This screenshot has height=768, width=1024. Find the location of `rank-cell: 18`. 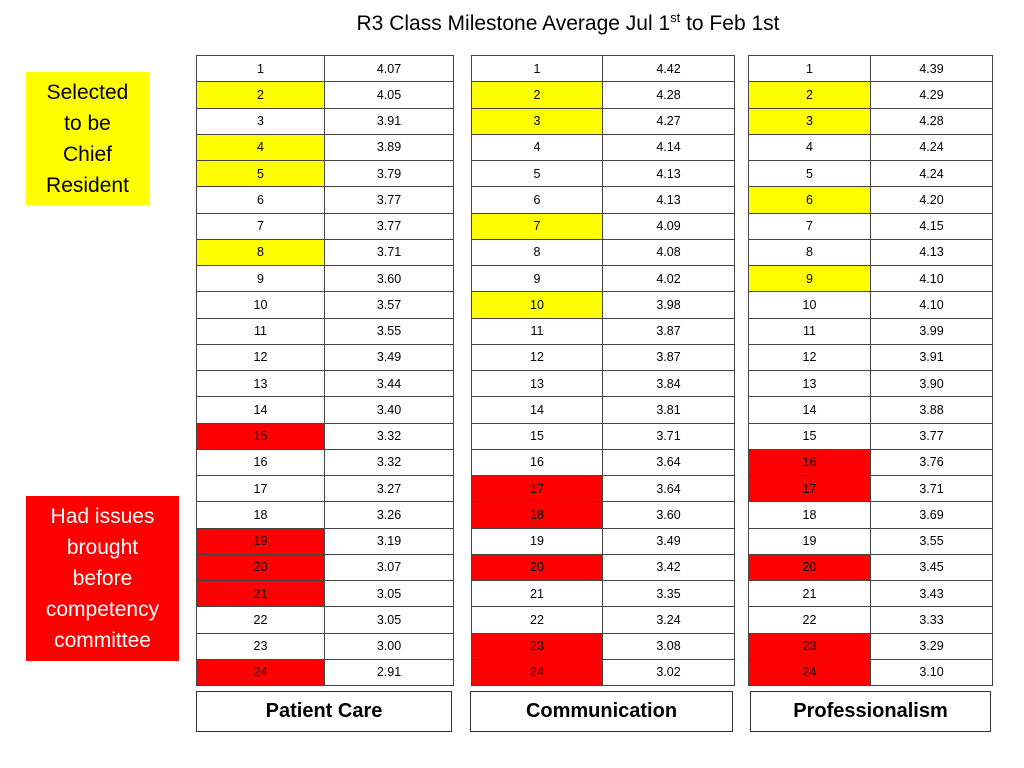

rank-cell: 18 is located at coordinates (260, 515).